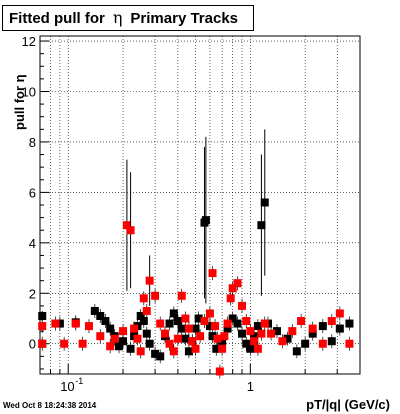  I want to click on x-tick-label-exponent: -1, so click(79, 381).